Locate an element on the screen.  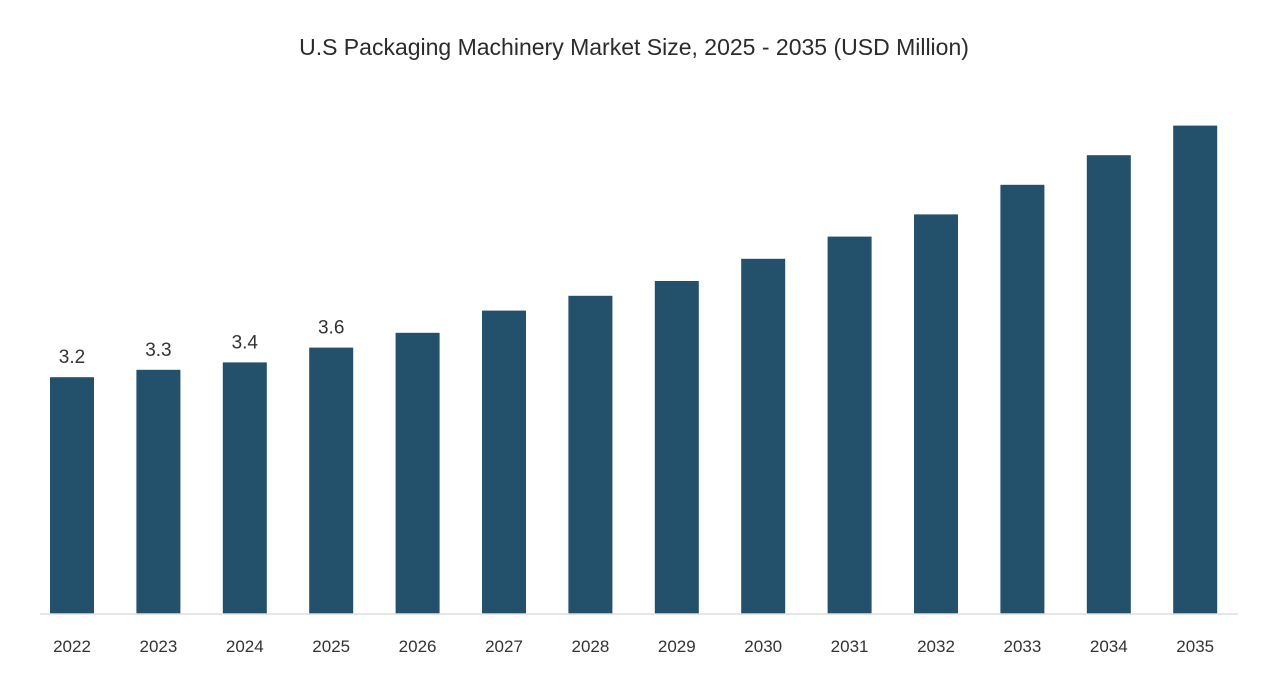
x-tick-2024: 2024 is located at coordinates (245, 646).